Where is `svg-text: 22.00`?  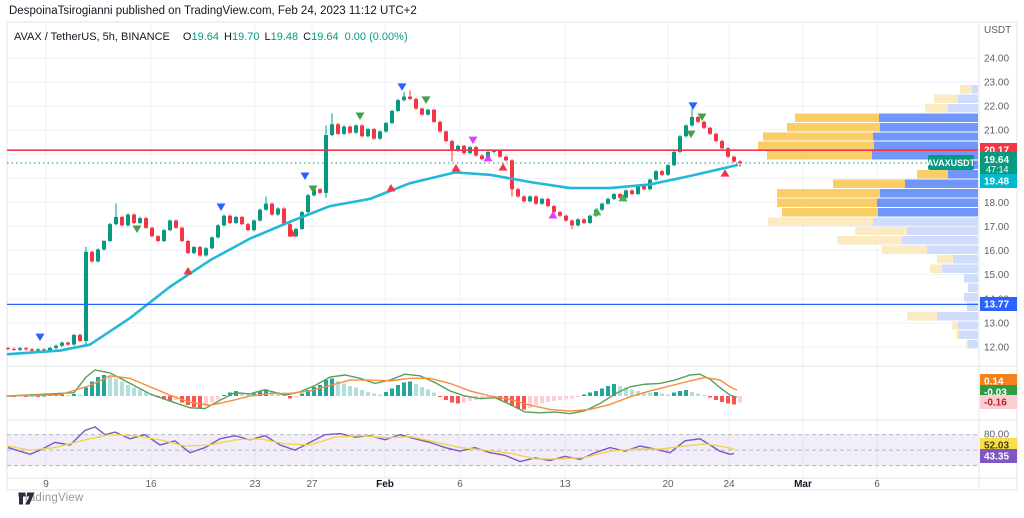
svg-text: 22.00 is located at coordinates (996, 107).